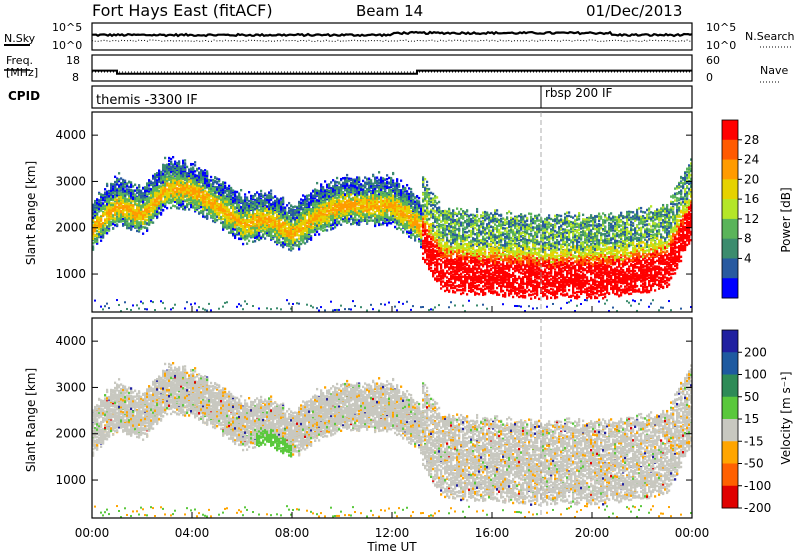 The height and width of the screenshot is (554, 800). What do you see at coordinates (67, 27) in the screenshot?
I see `noise-left-tick-top: 10^5` at bounding box center [67, 27].